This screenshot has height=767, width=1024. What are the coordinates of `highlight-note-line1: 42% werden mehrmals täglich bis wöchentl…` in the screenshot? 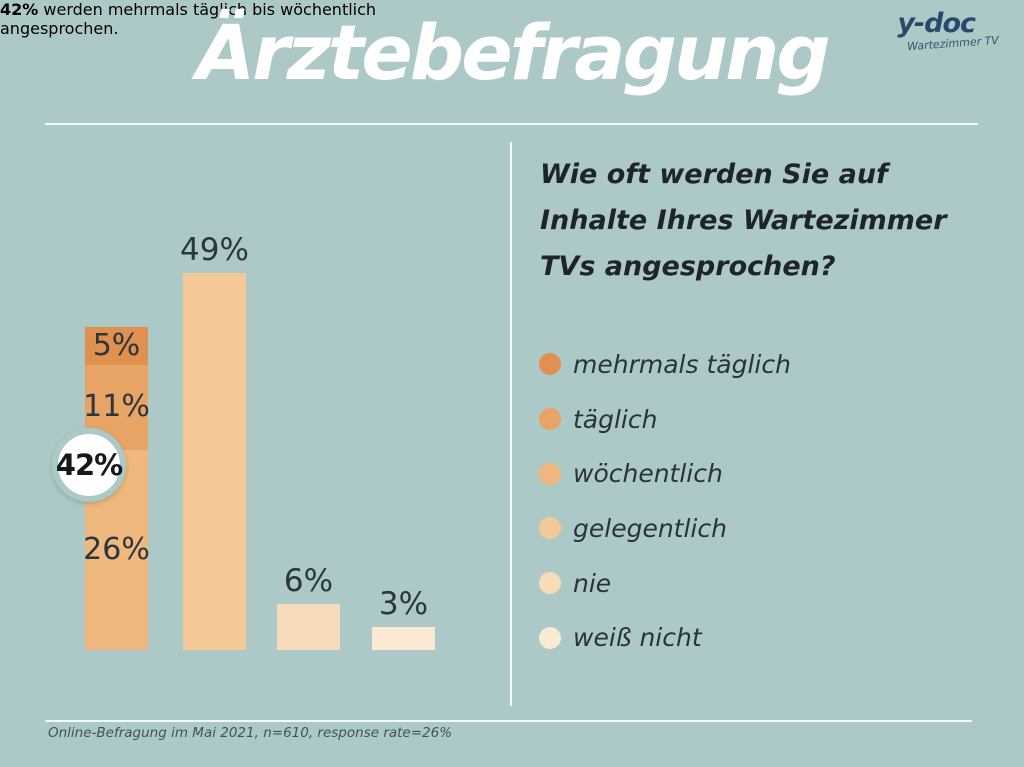 It's located at (188, 9).